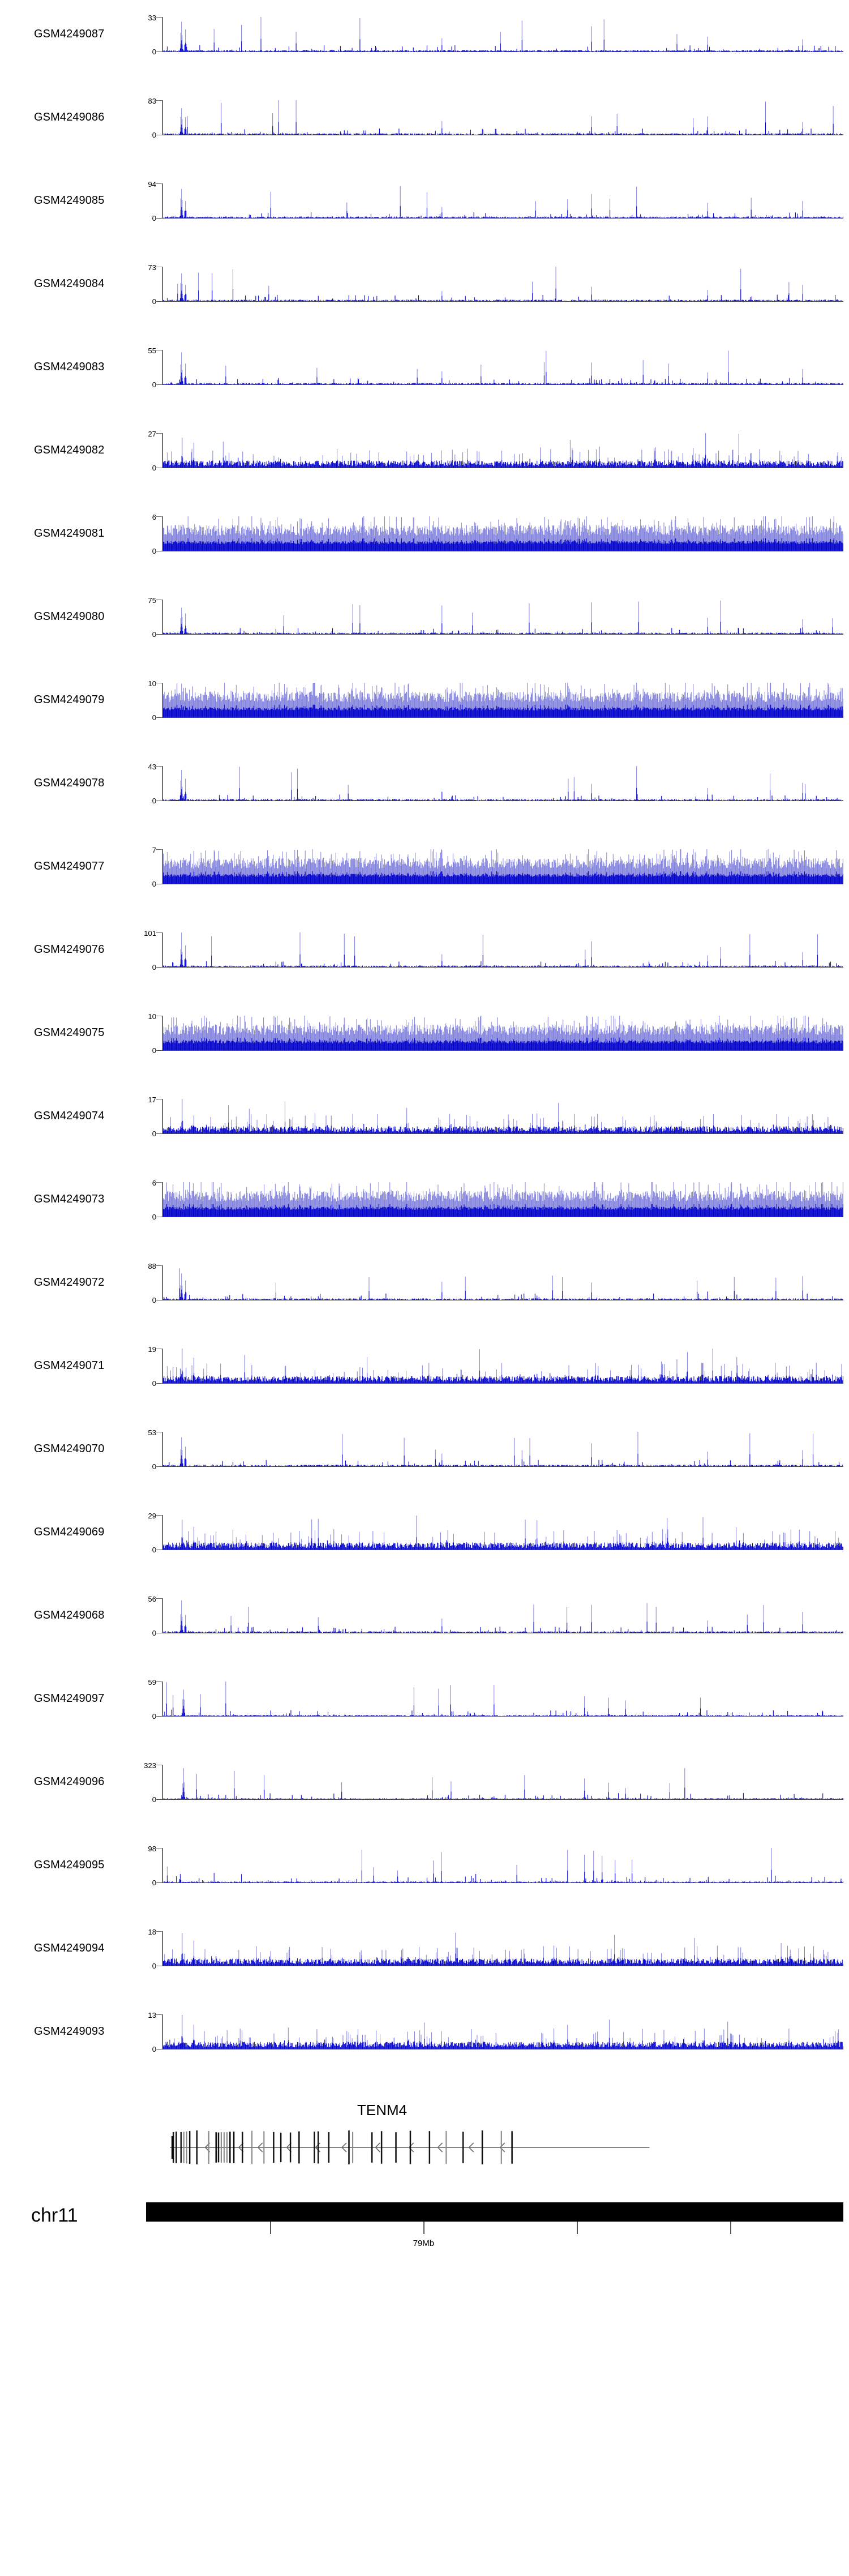  What do you see at coordinates (146, 1616) in the screenshot?
I see `track-y-axis: 56 0` at bounding box center [146, 1616].